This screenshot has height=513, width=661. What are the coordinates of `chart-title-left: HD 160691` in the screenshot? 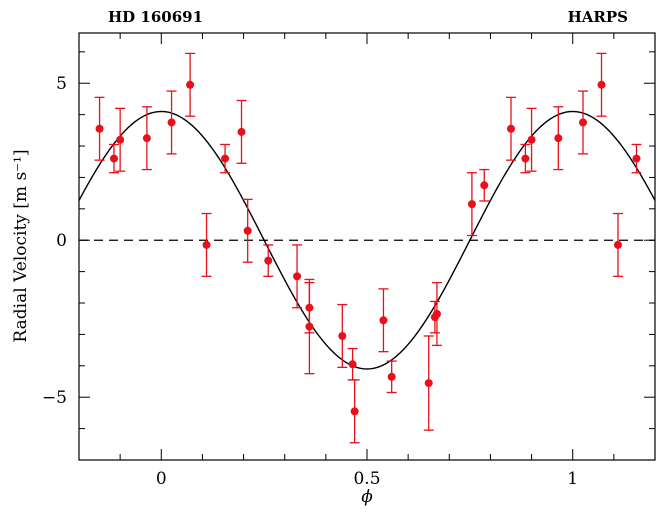 It's located at (155, 17).